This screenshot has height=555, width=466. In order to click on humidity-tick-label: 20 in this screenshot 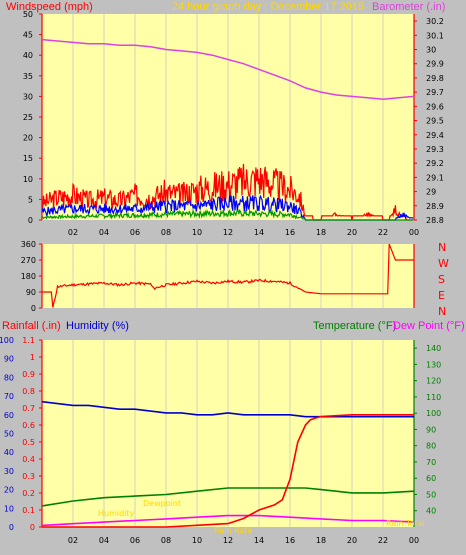, I will do `click(9, 490)`.